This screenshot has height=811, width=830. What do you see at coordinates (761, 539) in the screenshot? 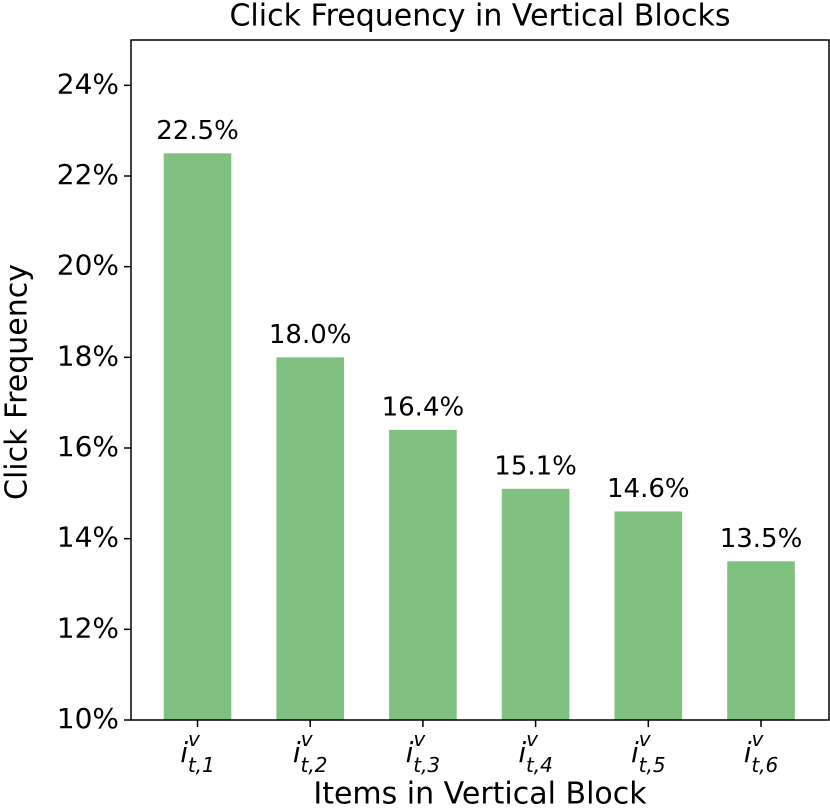
I see `value-label: 13.5%` at bounding box center [761, 539].